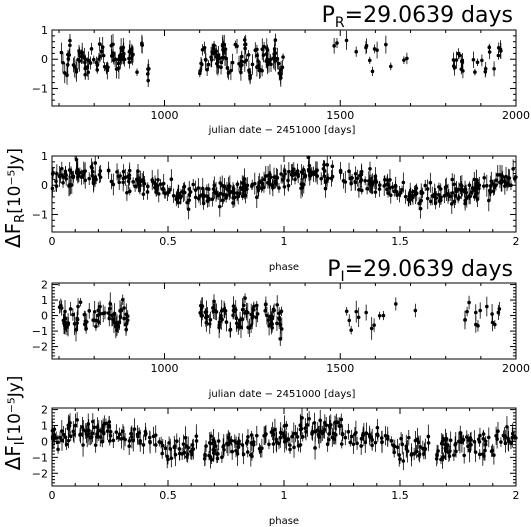 Image resolution: width=531 pixels, height=527 pixels. What do you see at coordinates (44, 285) in the screenshot?
I see `panel-i-time-ytick-label: 2` at bounding box center [44, 285].